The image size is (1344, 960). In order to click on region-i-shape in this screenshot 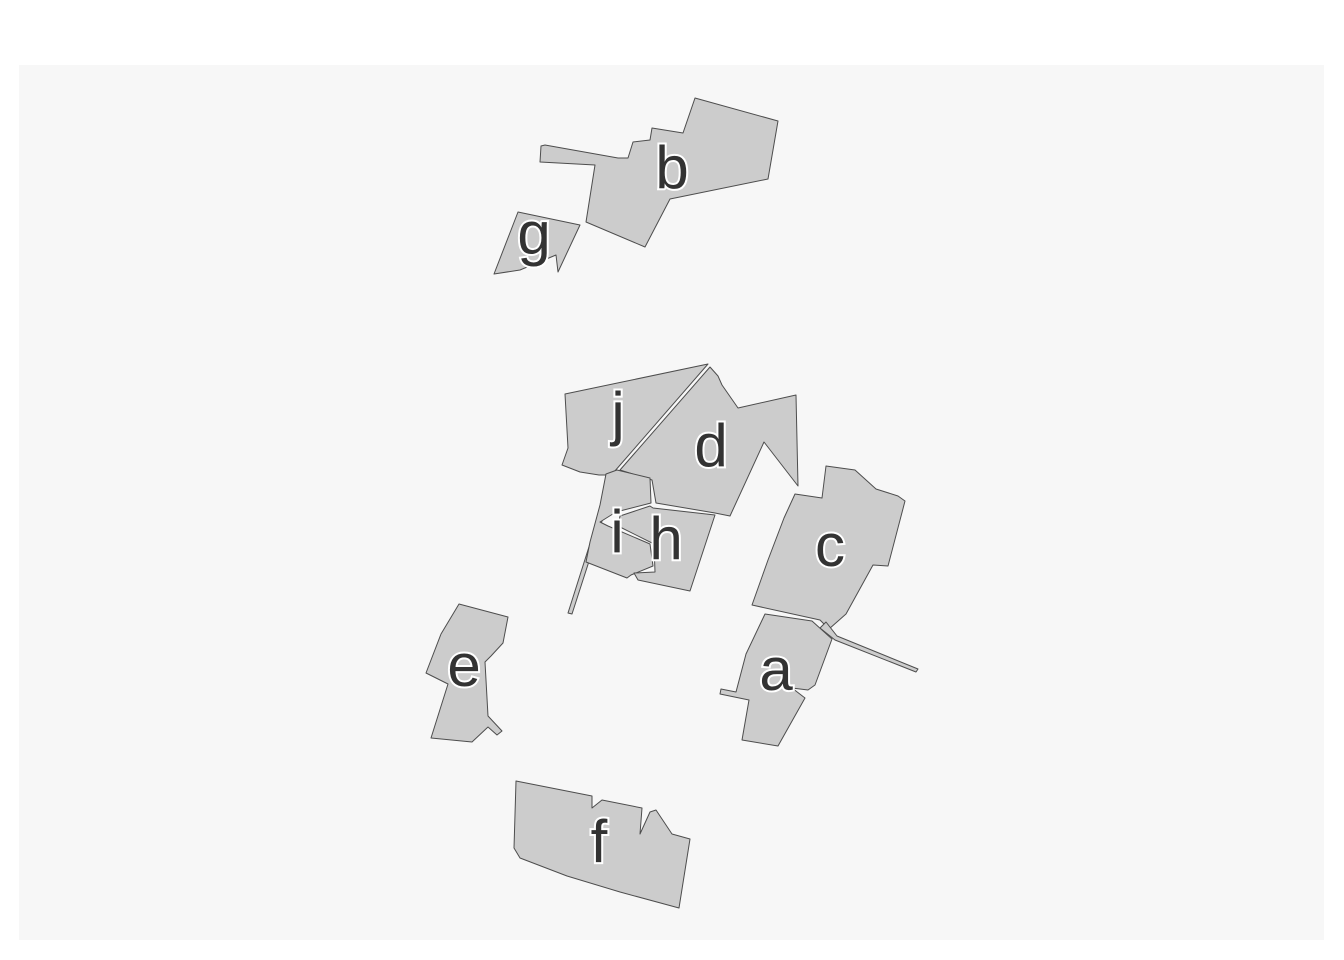, I will do `click(619, 524)`.